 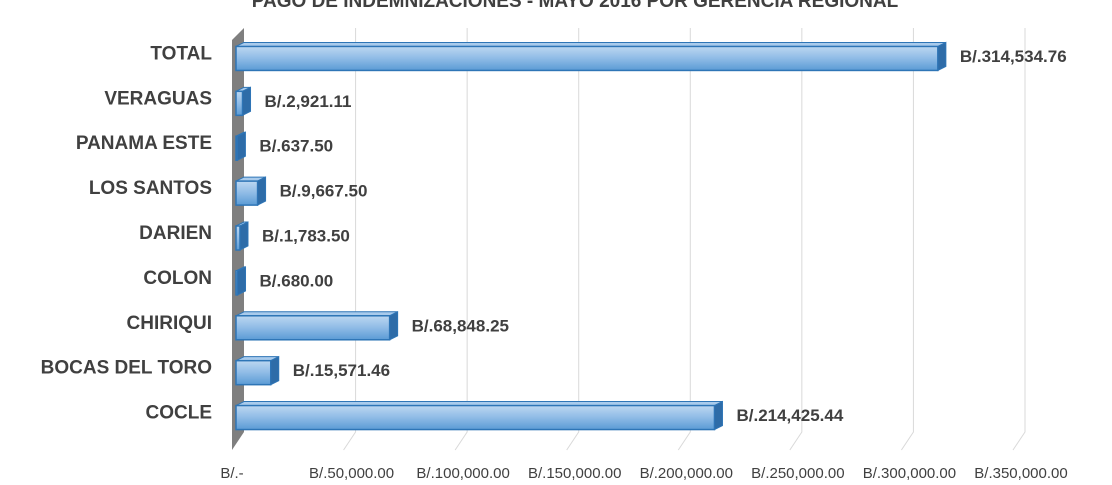 What do you see at coordinates (177, 278) in the screenshot?
I see `y-tick-label: COLON` at bounding box center [177, 278].